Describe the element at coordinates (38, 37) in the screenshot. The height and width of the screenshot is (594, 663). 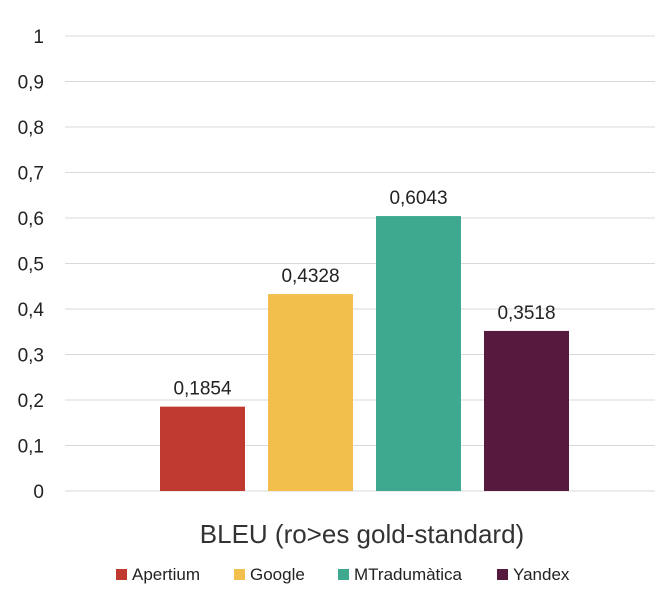
I see `y-tick-label: 1` at that location.